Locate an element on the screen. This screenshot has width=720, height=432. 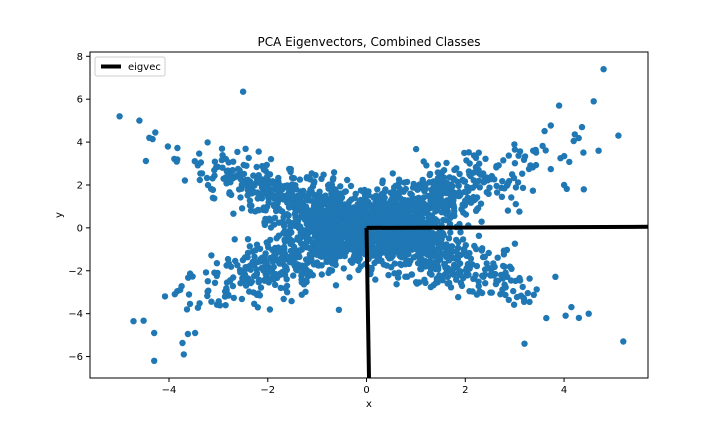
y-tick-label: 0 is located at coordinates (80, 228).